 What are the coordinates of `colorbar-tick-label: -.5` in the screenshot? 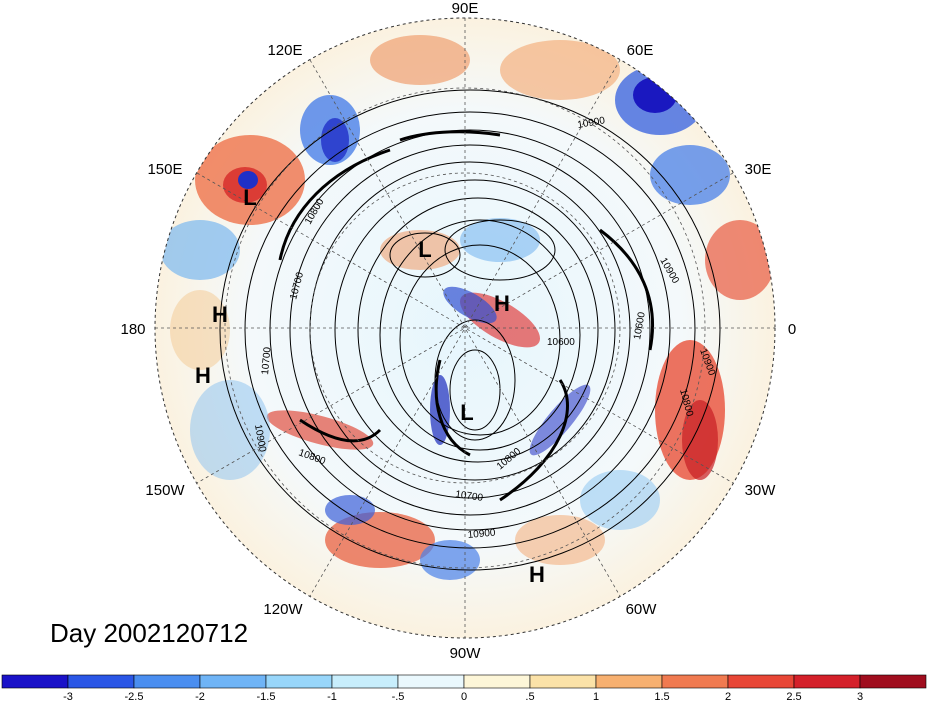 It's located at (398, 696).